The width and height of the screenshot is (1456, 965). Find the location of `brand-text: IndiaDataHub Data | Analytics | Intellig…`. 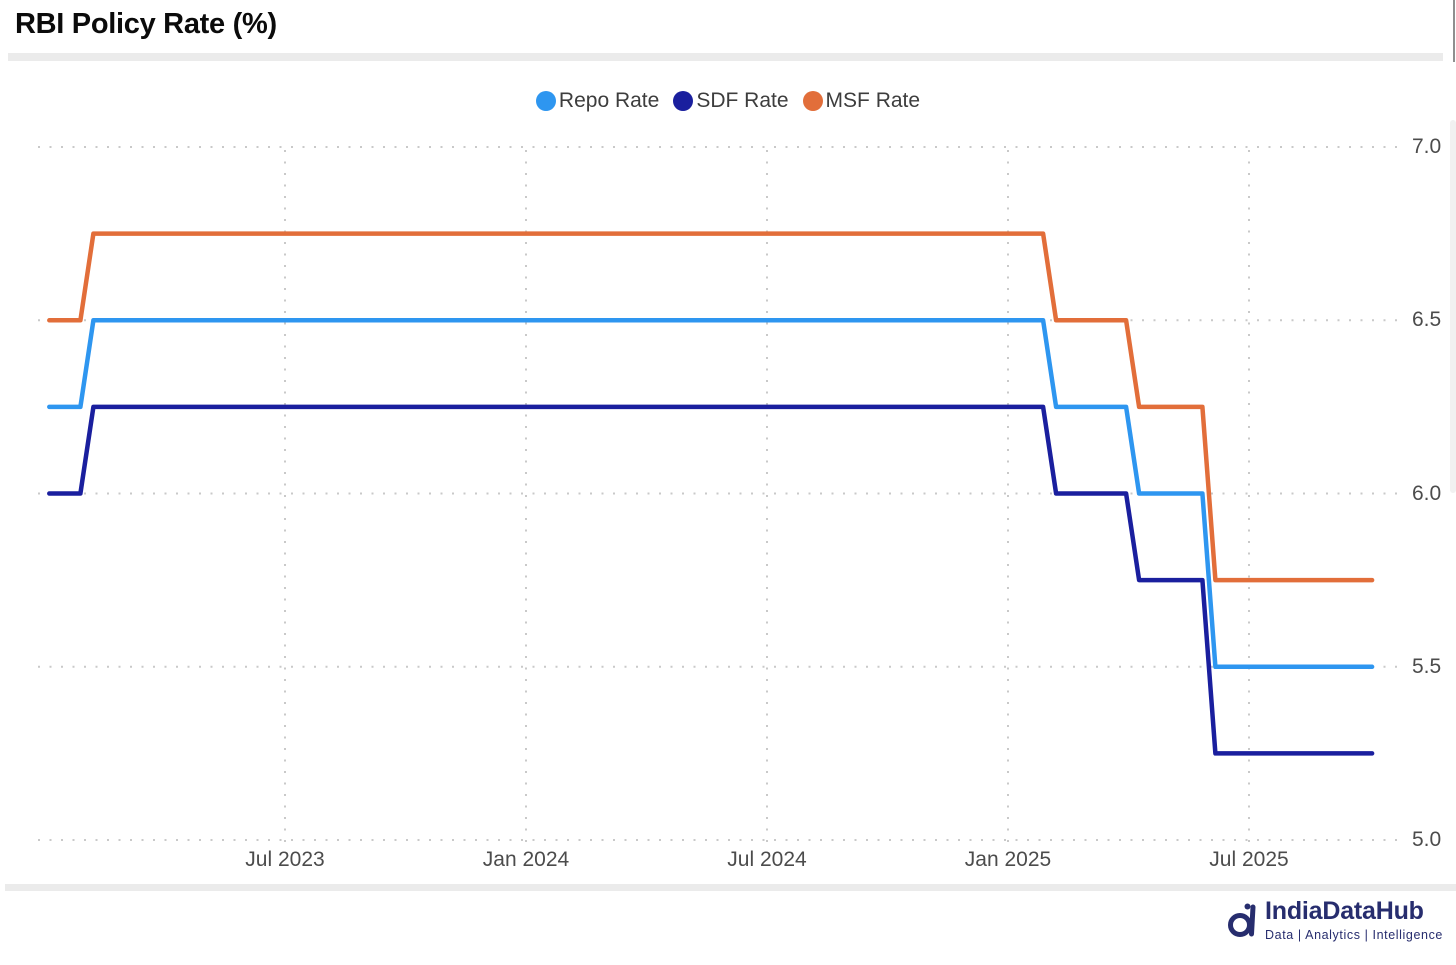

brand-text: IndiaDataHub Data | Analytics | Intellig… is located at coordinates (1354, 919).